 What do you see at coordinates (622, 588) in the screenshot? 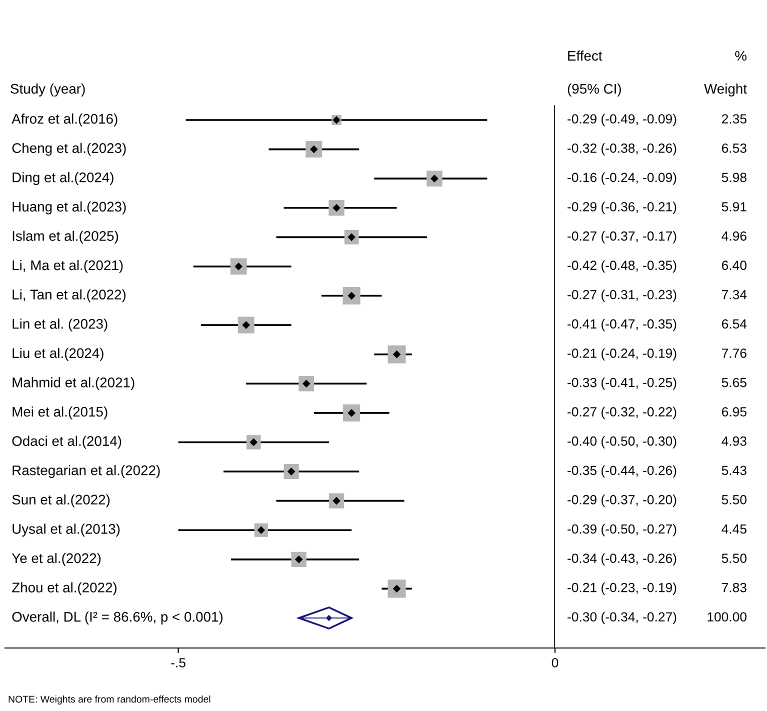
I see `data-label: -0.21 (-0.23, -0.19)` at bounding box center [622, 588].